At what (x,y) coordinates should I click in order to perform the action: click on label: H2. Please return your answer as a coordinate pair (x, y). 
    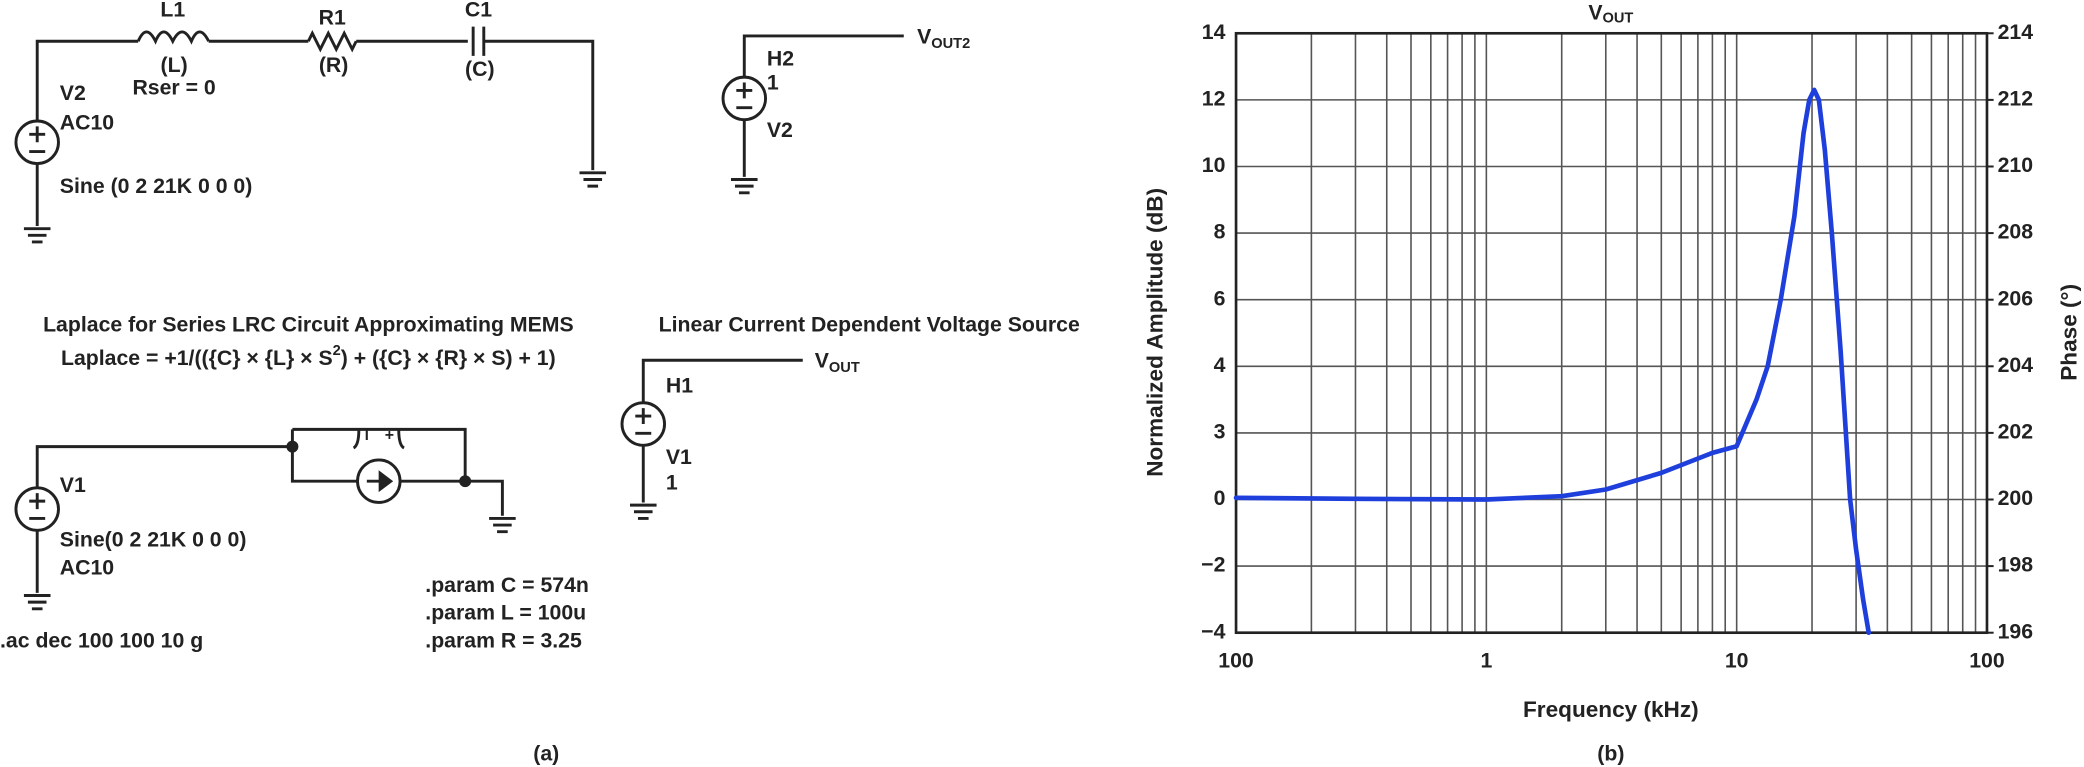
    Looking at the image, I should click on (780, 58).